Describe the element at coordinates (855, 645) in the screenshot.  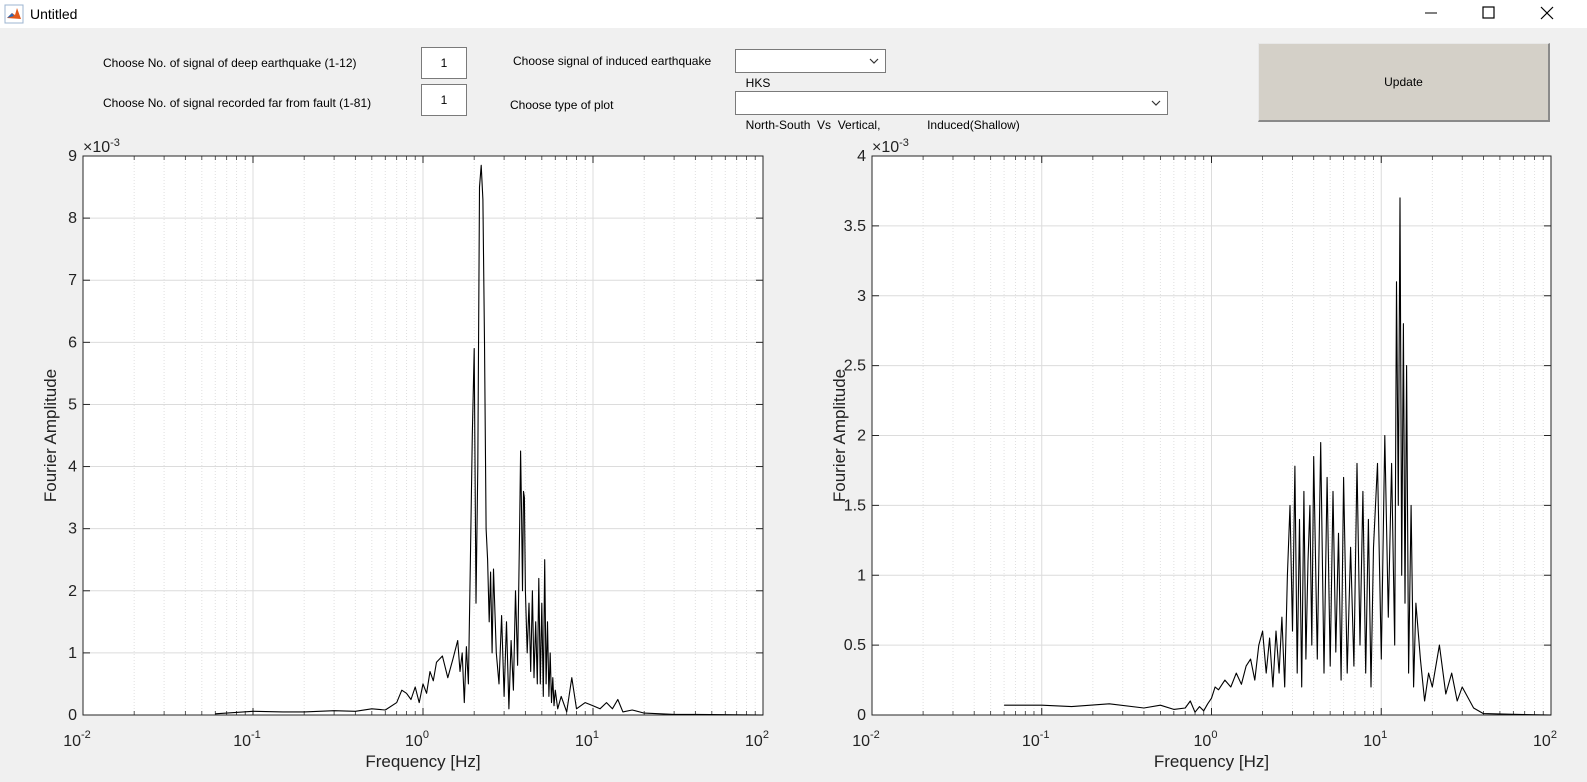
I see `y-tick-label: 0.5` at that location.